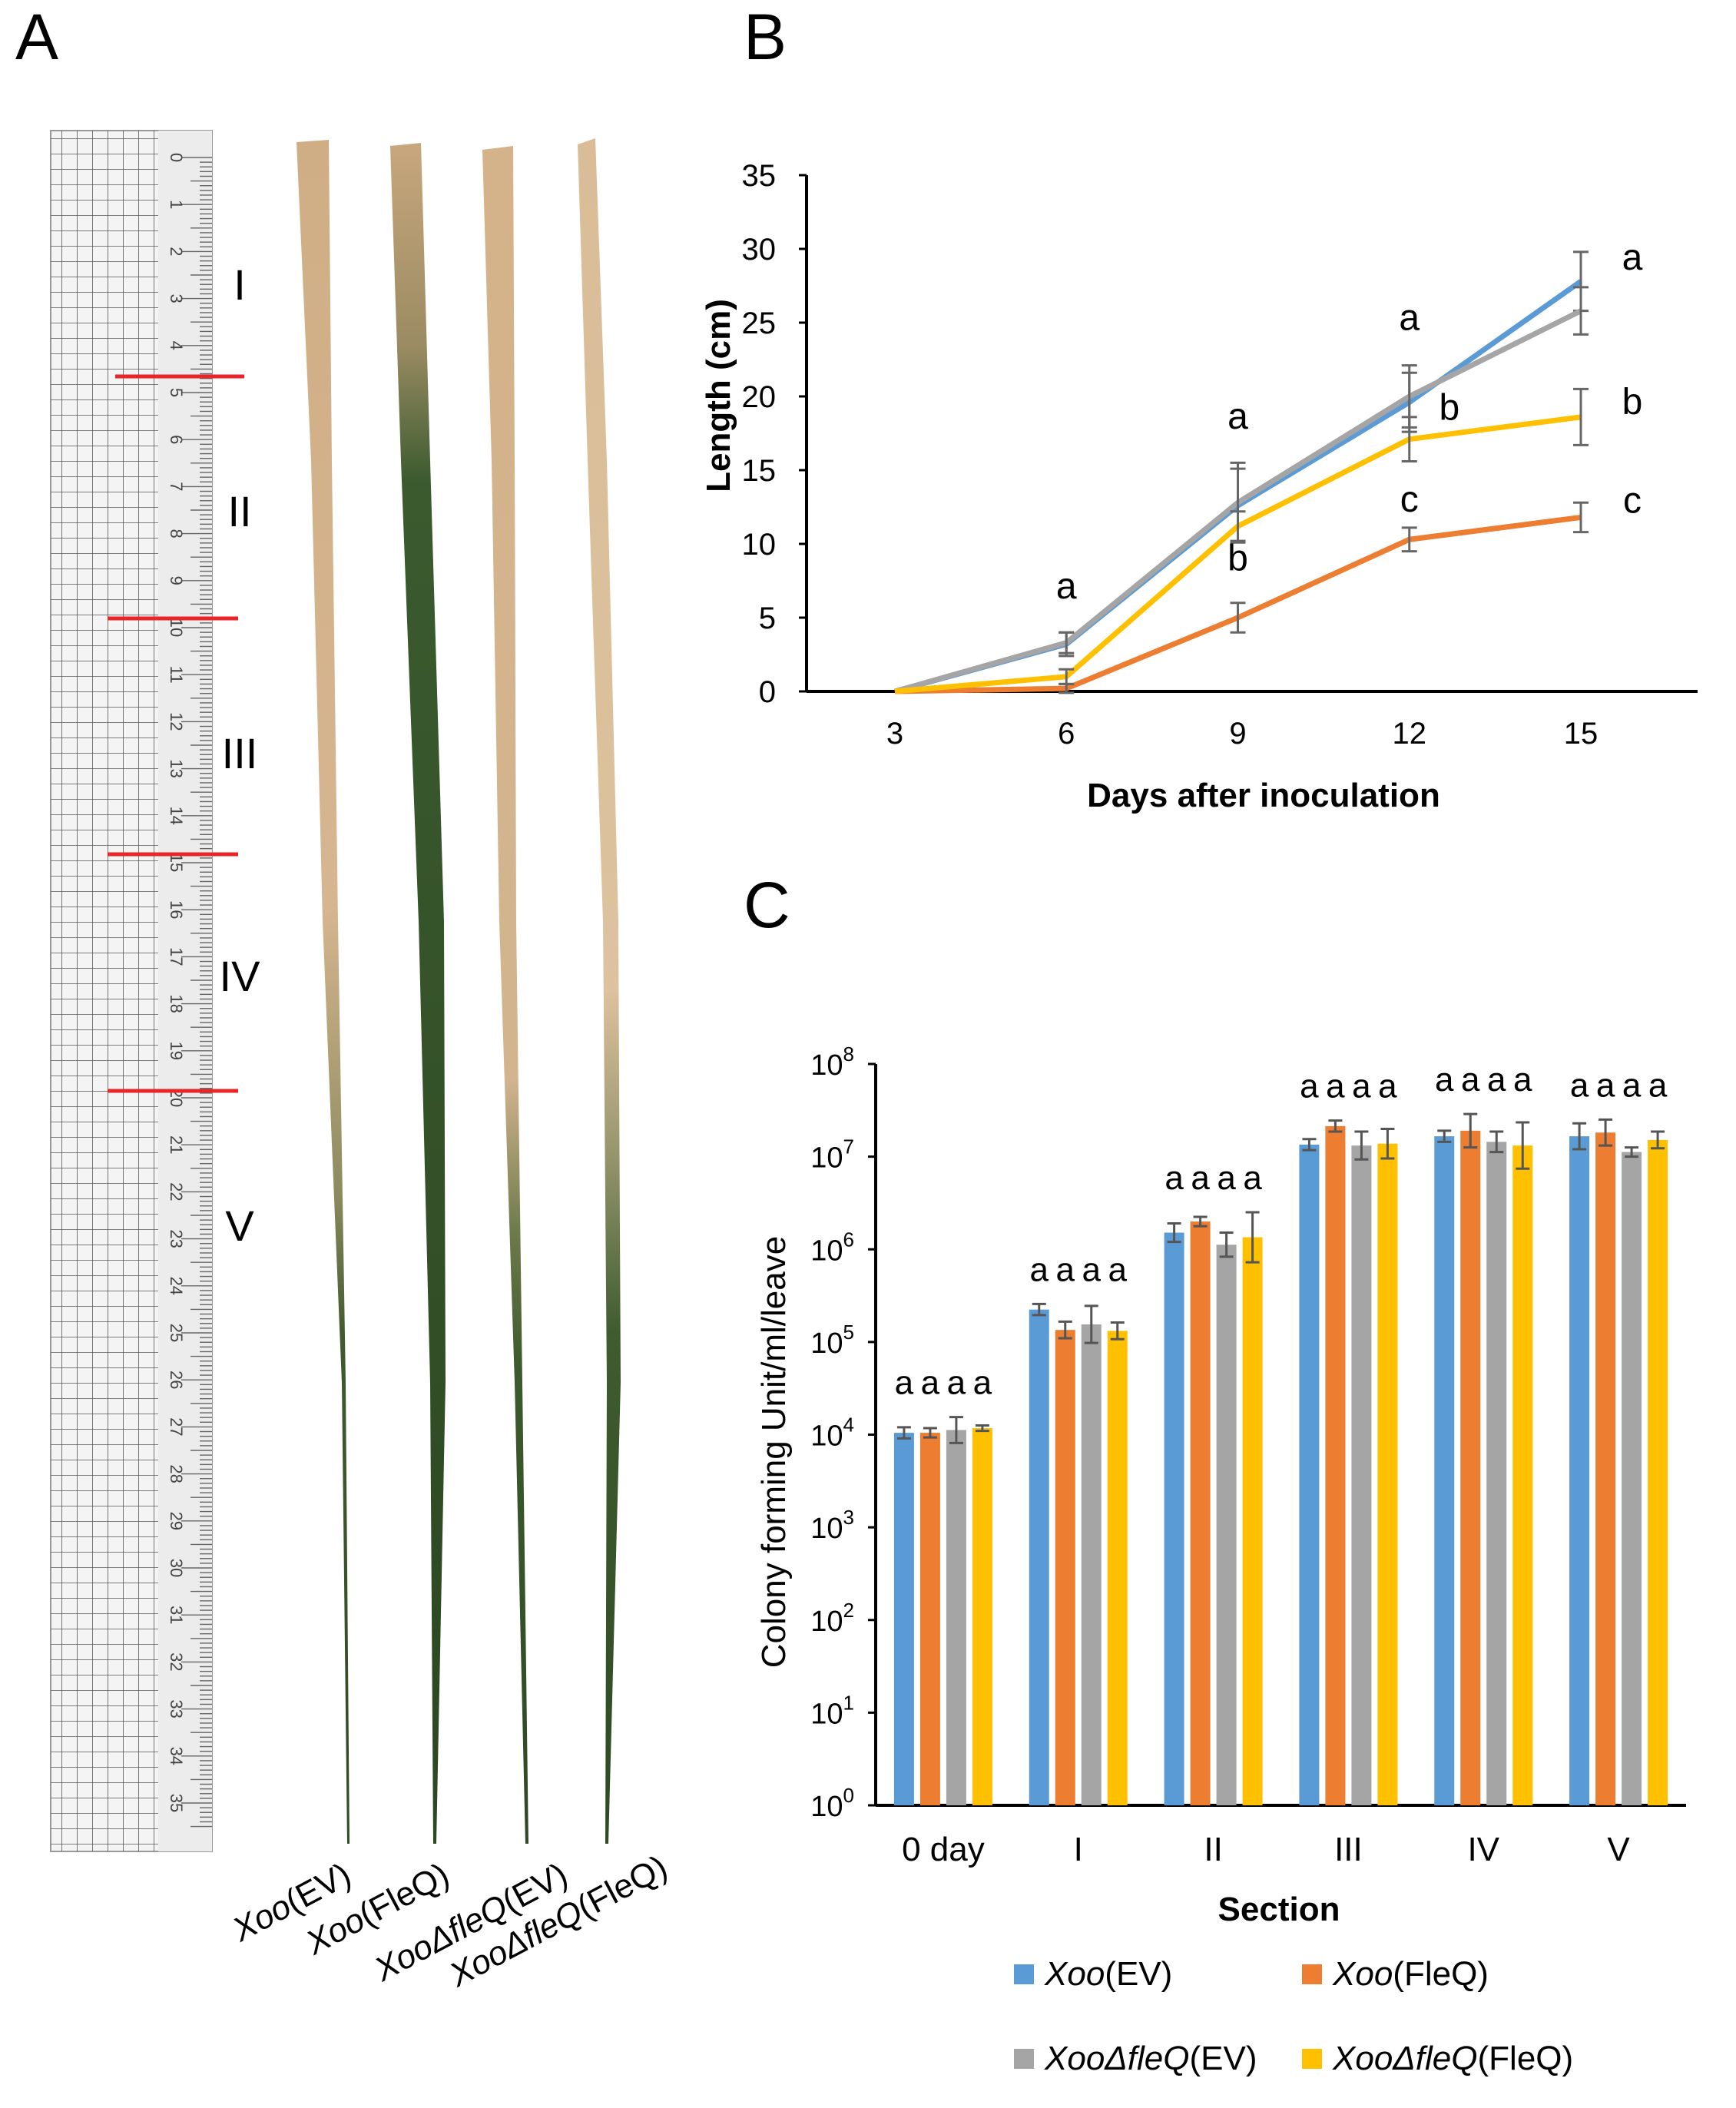 Image resolution: width=1736 pixels, height=2108 pixels. Describe the element at coordinates (895, 734) in the screenshot. I see `line-chart-x-tick-label: 3` at that location.